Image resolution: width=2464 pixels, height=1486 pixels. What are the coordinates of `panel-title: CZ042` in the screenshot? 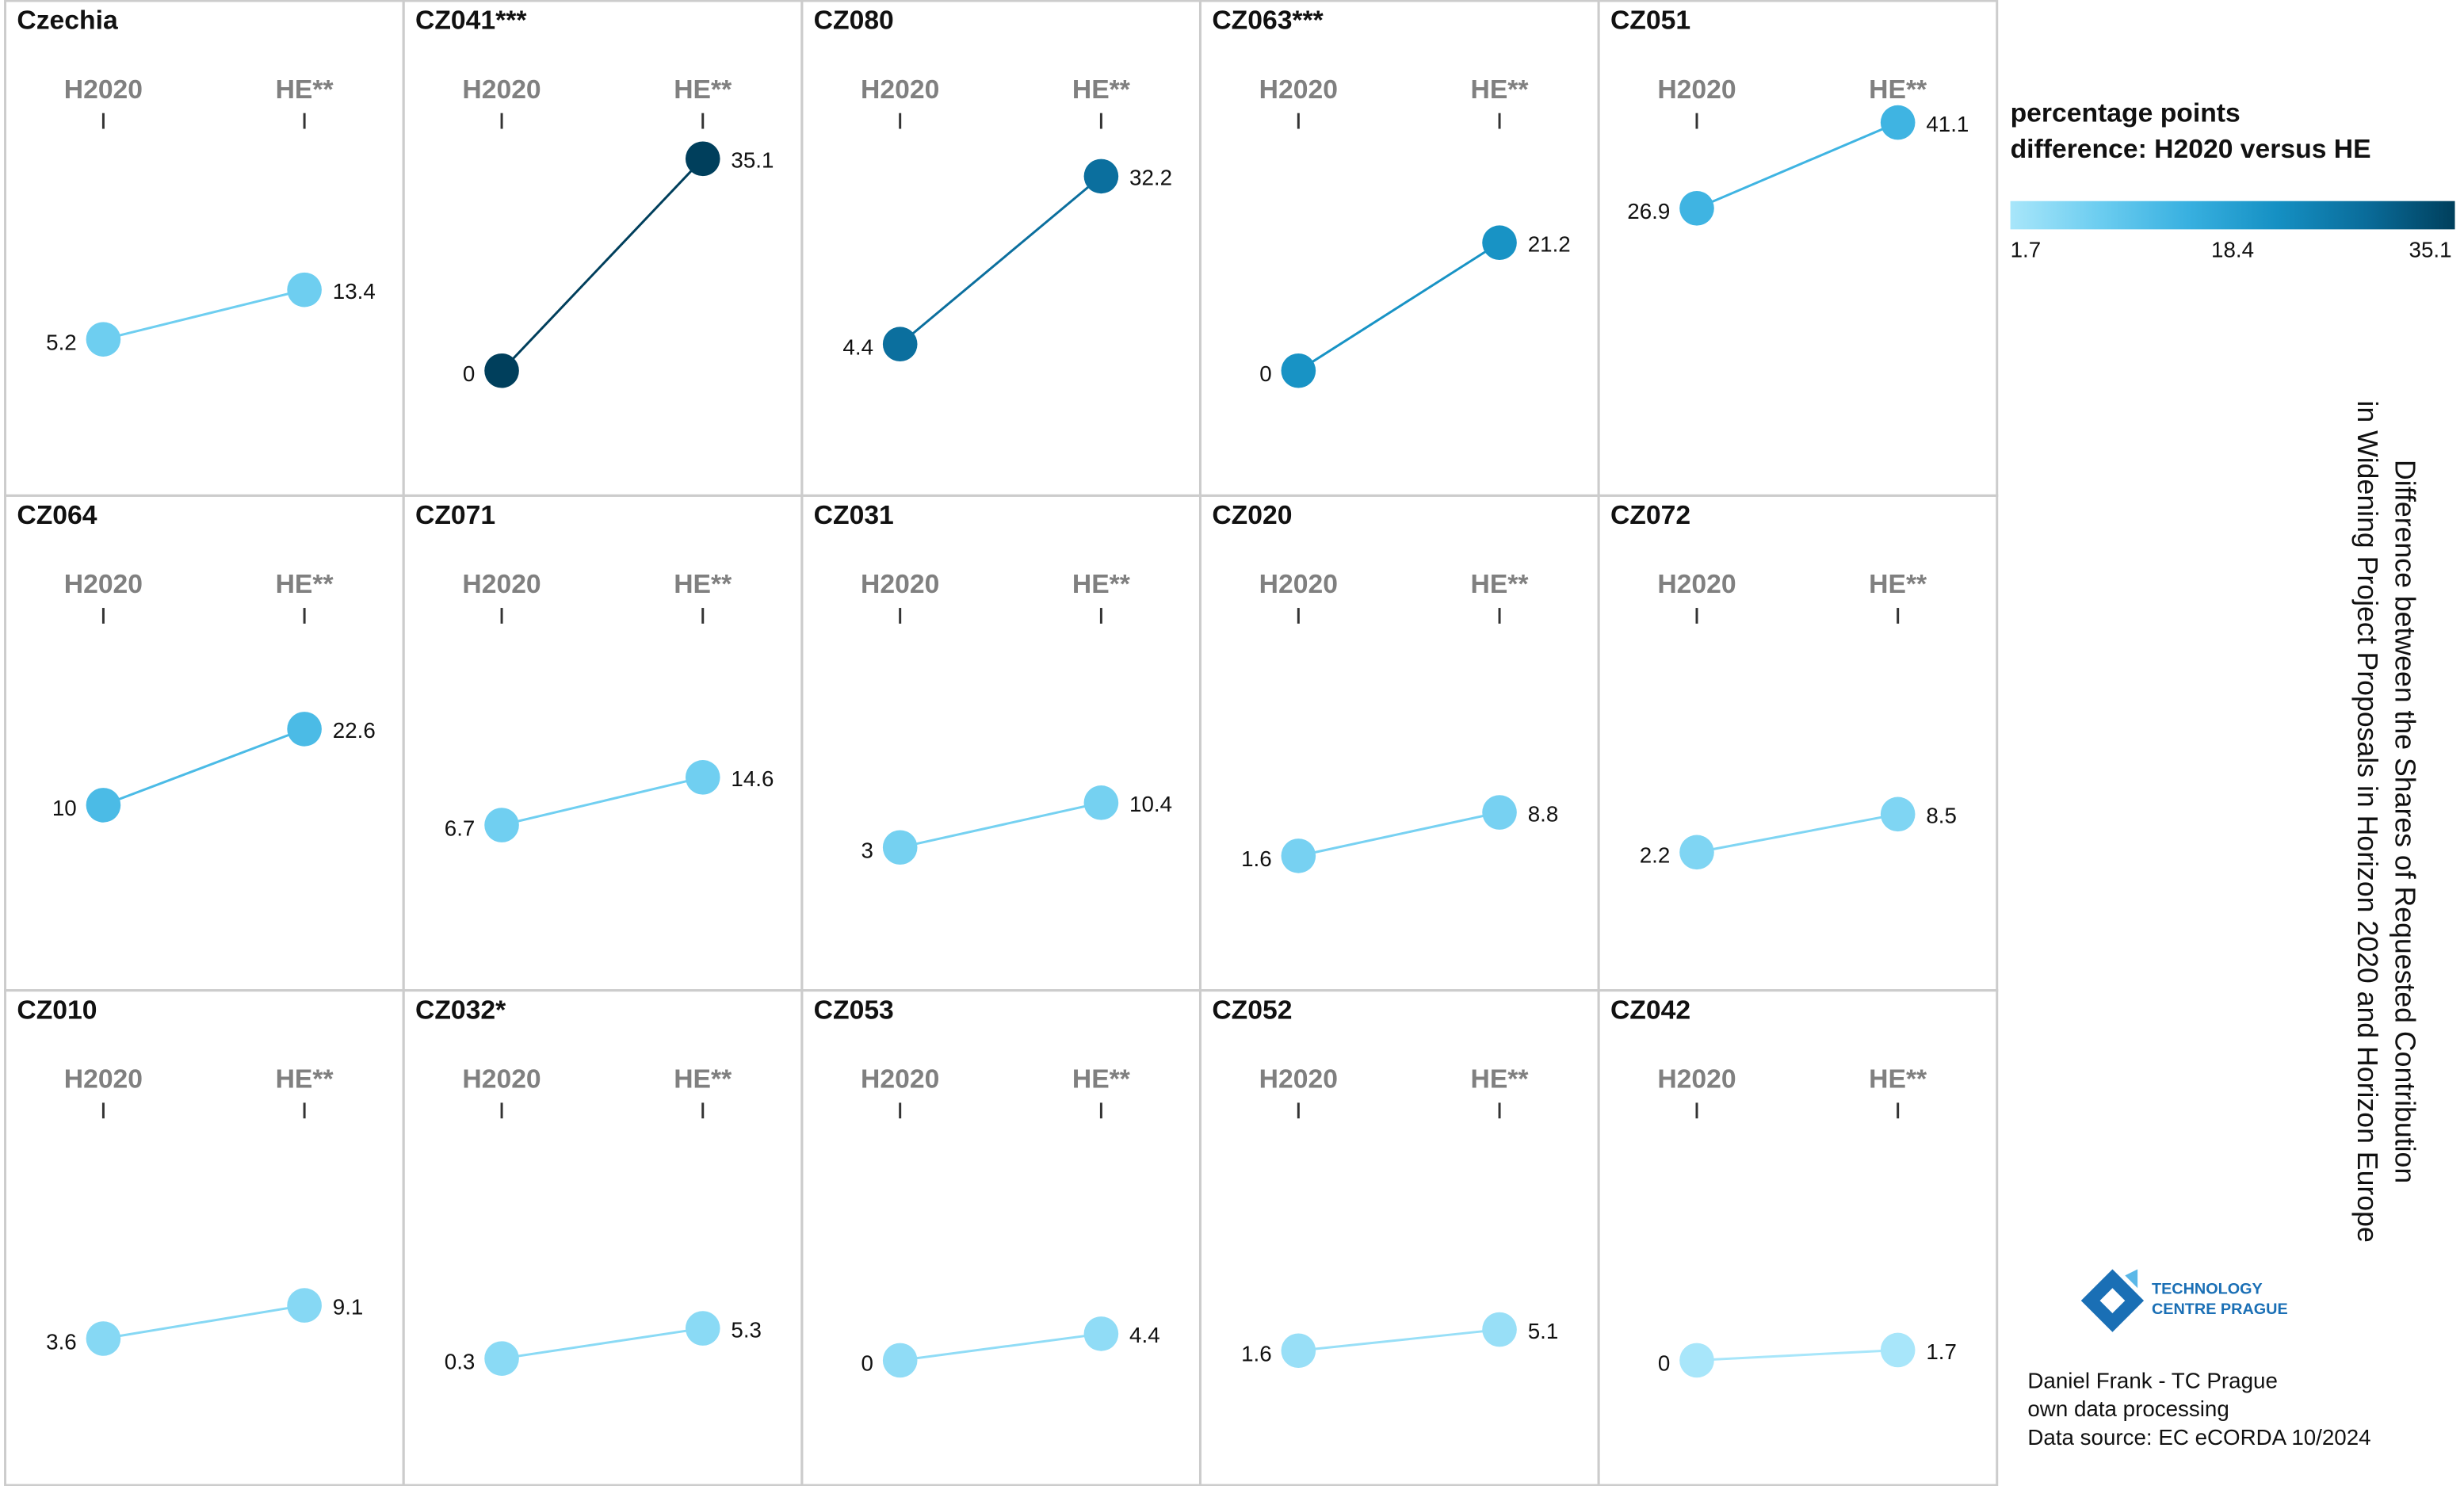 It's located at (1650, 1010).